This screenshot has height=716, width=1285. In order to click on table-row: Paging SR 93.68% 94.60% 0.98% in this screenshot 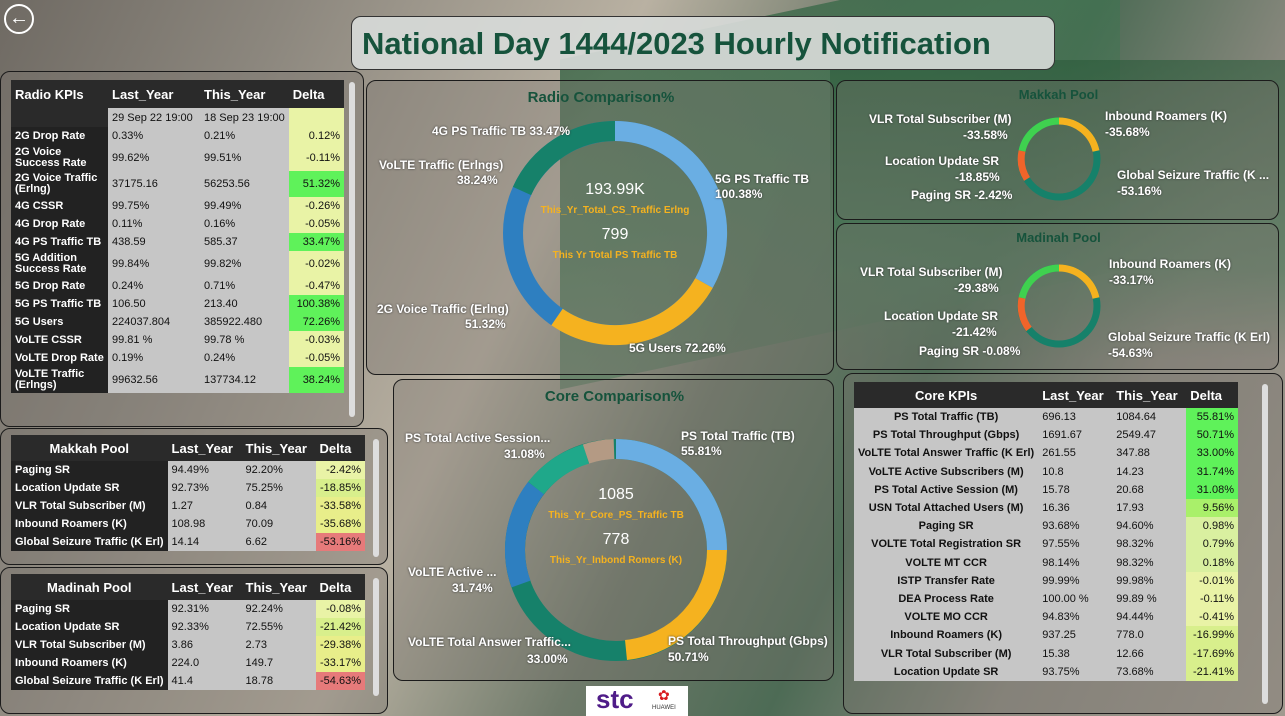, I will do `click(1046, 526)`.